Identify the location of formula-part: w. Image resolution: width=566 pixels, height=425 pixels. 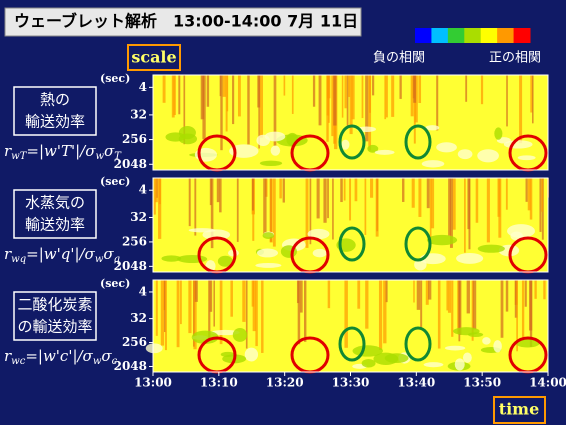
(99, 156).